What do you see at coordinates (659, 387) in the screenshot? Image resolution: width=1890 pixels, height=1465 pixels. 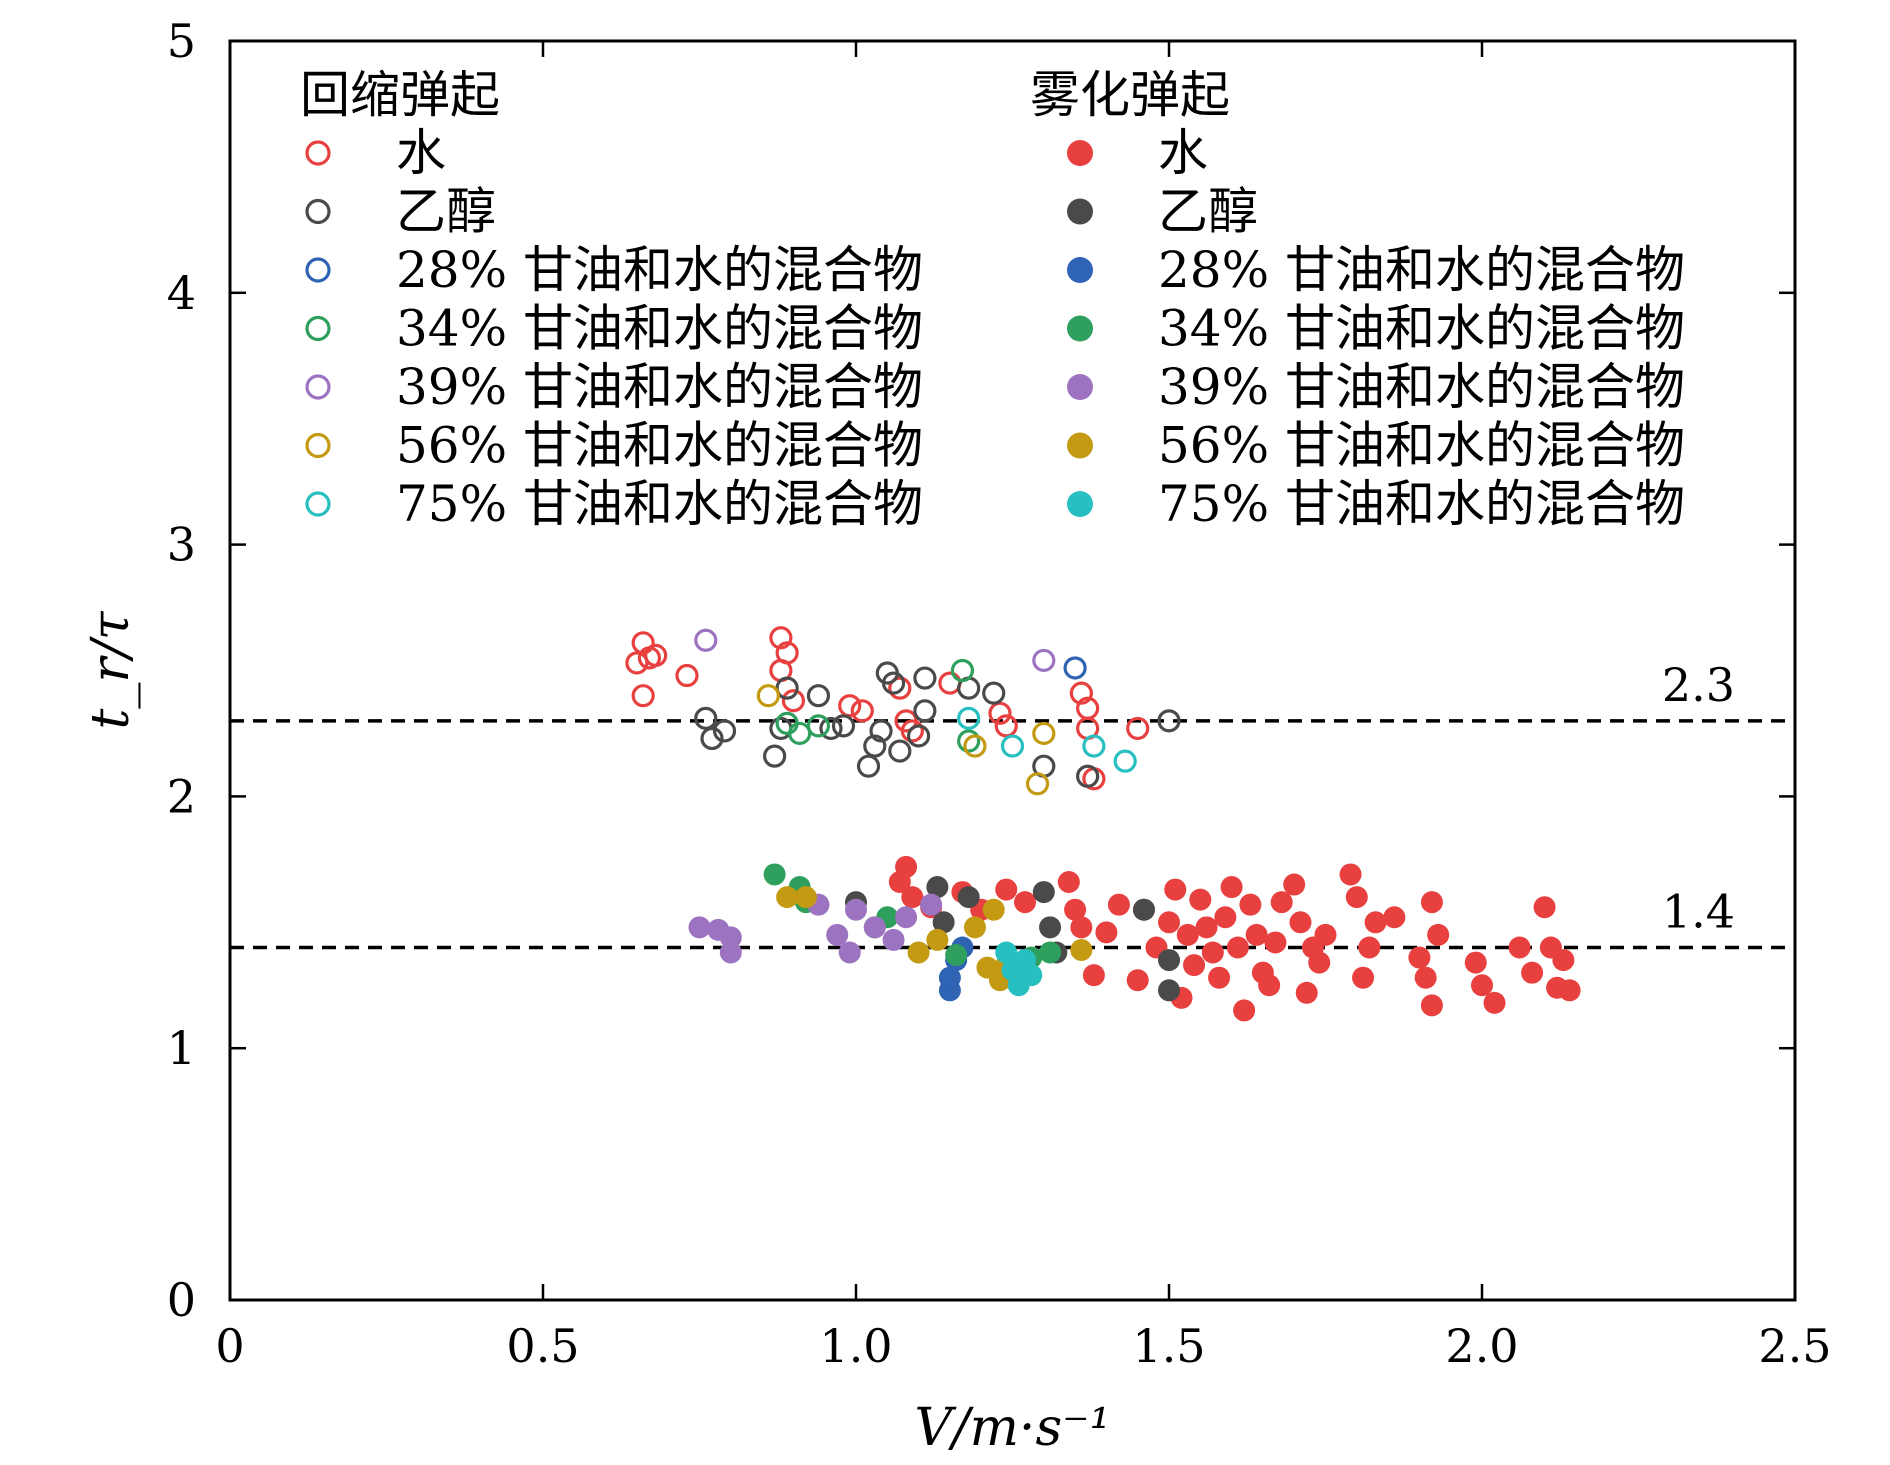 I see `legend-label: 39% 甘油和水的混合物` at bounding box center [659, 387].